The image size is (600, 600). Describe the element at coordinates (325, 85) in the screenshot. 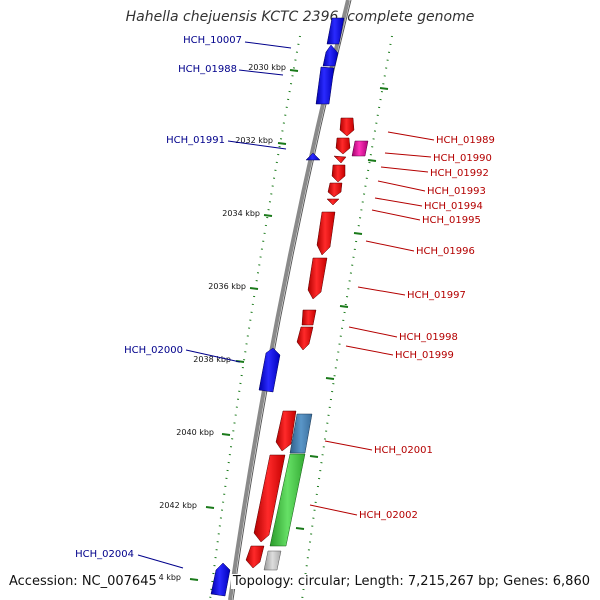

I see `gene-HCH_01988b` at that location.